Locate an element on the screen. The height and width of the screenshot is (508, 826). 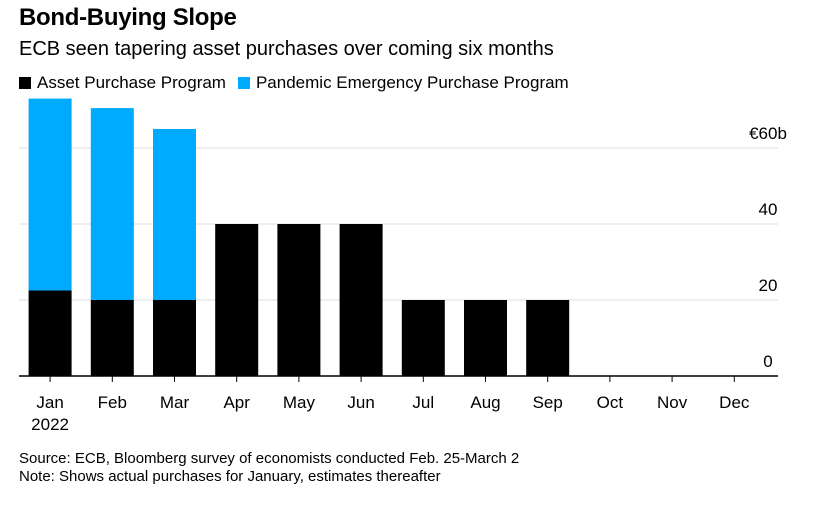
x-tick-label: Dec is located at coordinates (734, 402).